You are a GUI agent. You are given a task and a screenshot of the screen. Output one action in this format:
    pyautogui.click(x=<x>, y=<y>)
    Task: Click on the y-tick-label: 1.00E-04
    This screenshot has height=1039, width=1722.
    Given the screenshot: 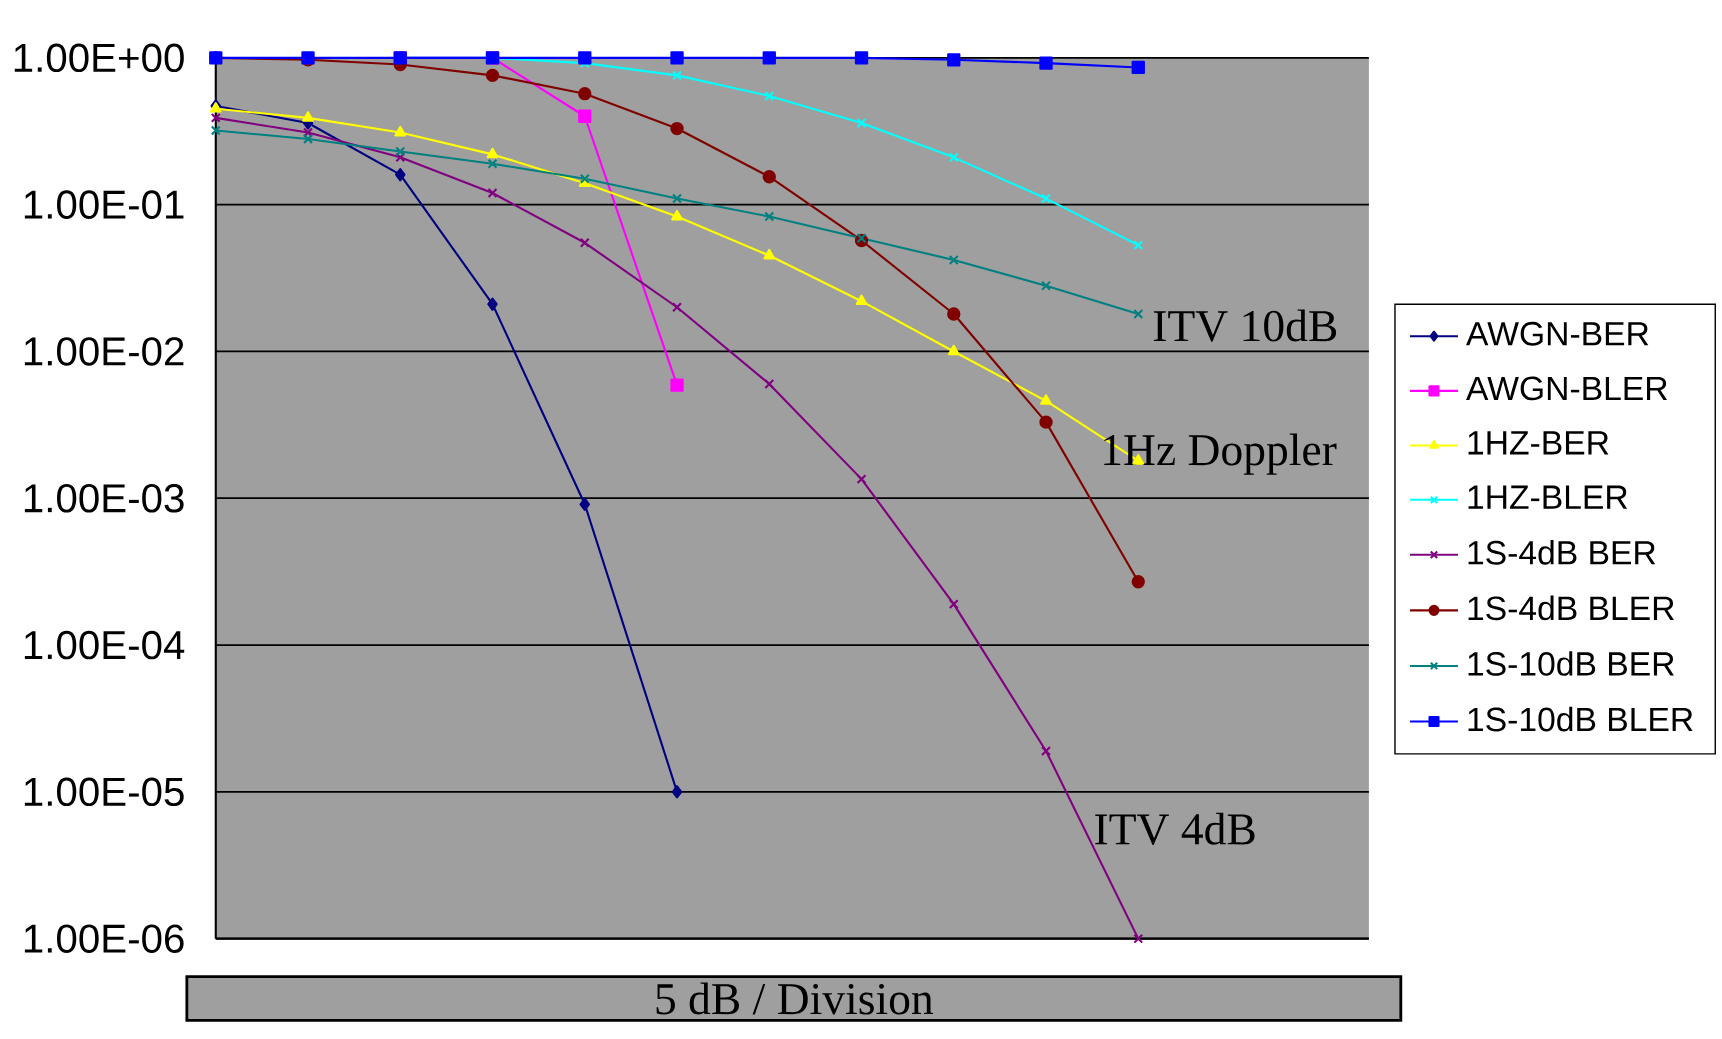 What is the action you would take?
    pyautogui.click(x=104, y=645)
    